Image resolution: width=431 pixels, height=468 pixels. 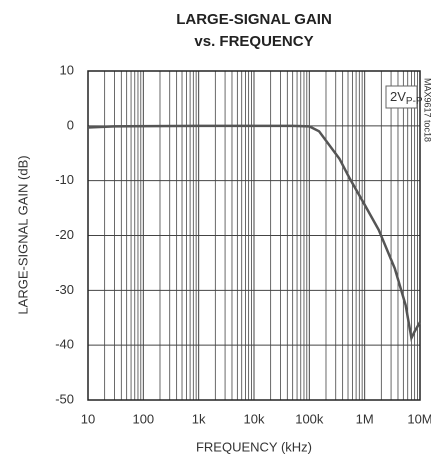 I want to click on x-axis-label: FREQUENCY (kHz), so click(x=254, y=446).